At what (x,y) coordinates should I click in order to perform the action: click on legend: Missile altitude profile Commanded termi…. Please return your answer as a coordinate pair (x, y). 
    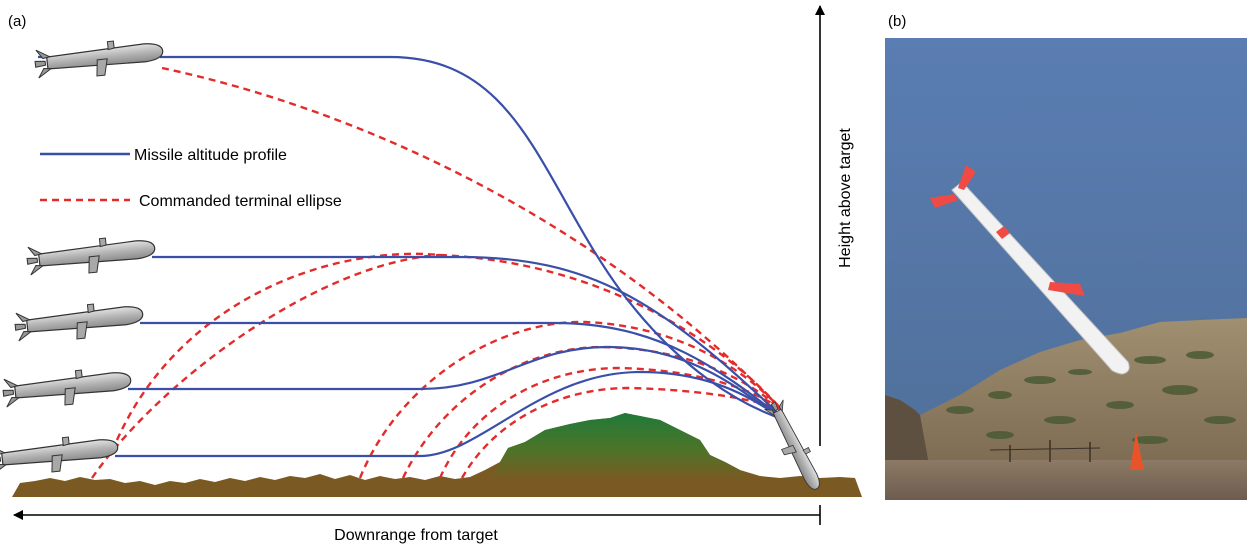
    Looking at the image, I should click on (191, 178).